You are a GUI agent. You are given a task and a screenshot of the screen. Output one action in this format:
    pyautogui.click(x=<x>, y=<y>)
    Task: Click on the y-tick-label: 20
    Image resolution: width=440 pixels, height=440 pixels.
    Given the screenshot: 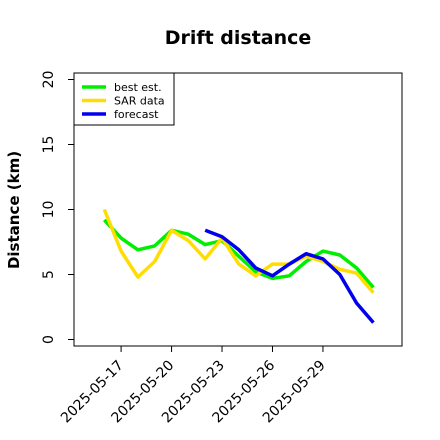 What is the action you would take?
    pyautogui.click(x=49, y=80)
    